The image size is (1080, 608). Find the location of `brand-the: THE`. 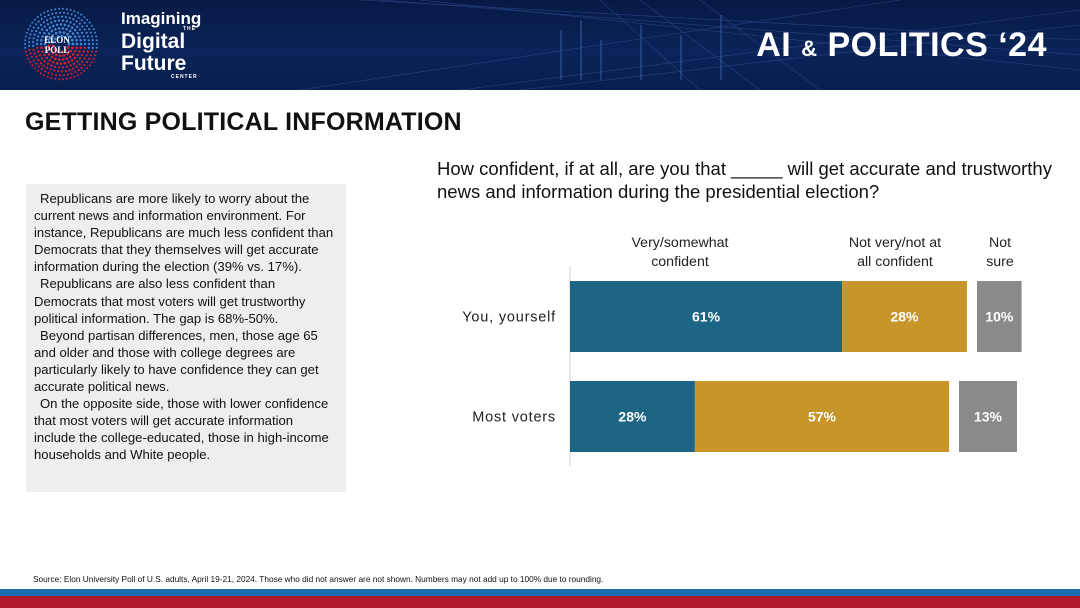

brand-the: THE is located at coordinates (189, 29).